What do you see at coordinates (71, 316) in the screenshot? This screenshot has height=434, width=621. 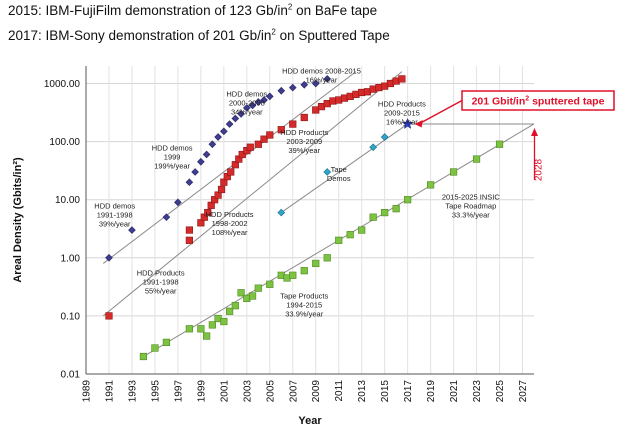 I see `y-tick-label: 0.10` at bounding box center [71, 316].